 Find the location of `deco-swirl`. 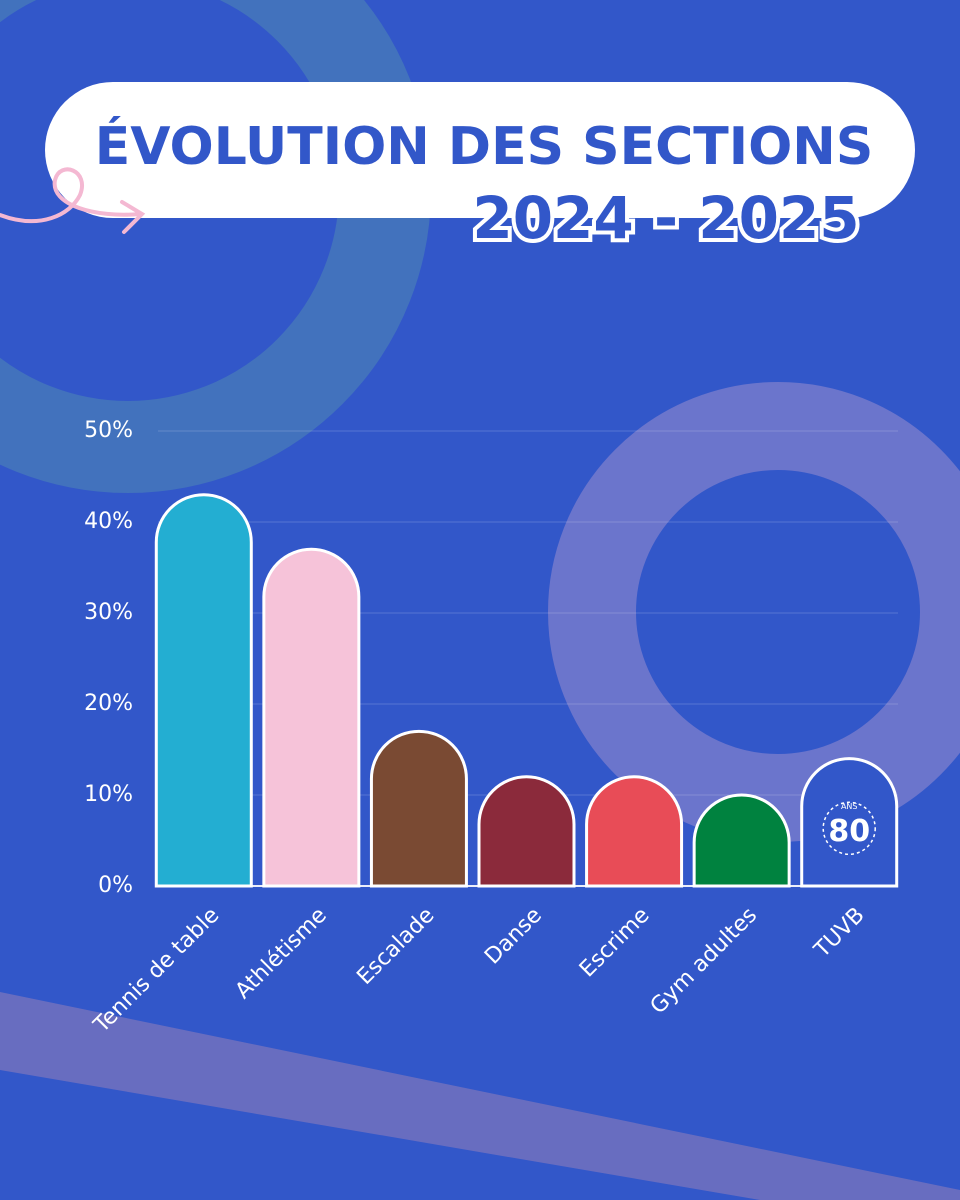

deco-swirl is located at coordinates (73, 200).